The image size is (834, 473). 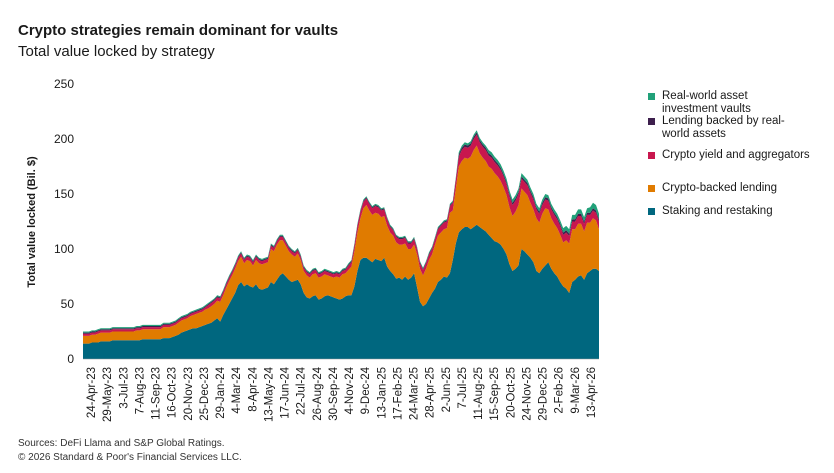 What do you see at coordinates (544, 394) in the screenshot?
I see `x-tick-label: 29-Dec-25` at bounding box center [544, 394].